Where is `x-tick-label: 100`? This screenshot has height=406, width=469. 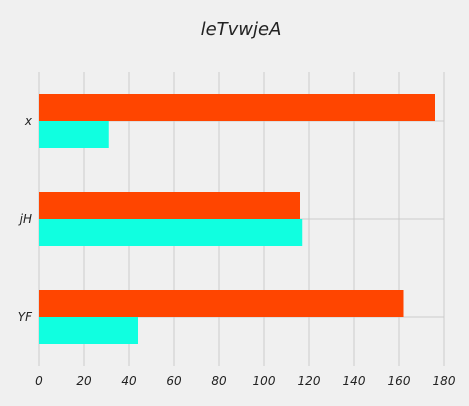 x-tick-label: 100 is located at coordinates (264, 381).